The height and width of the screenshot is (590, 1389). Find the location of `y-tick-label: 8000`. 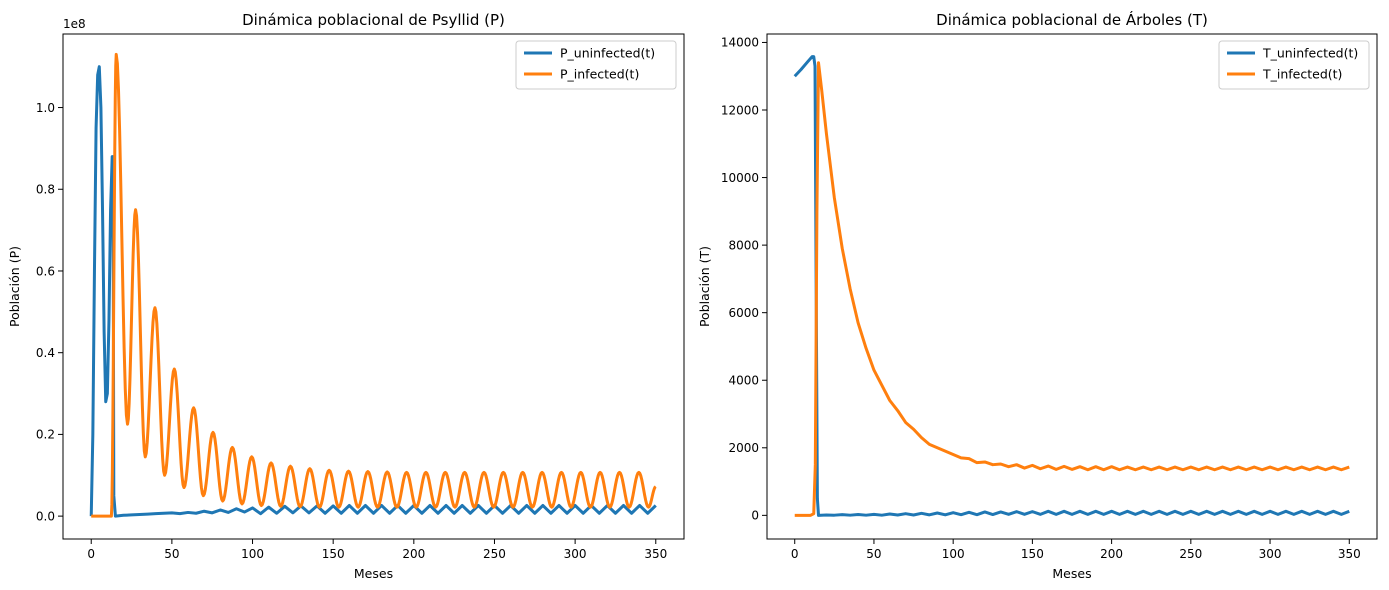

y-tick-label: 8000 is located at coordinates (743, 245).